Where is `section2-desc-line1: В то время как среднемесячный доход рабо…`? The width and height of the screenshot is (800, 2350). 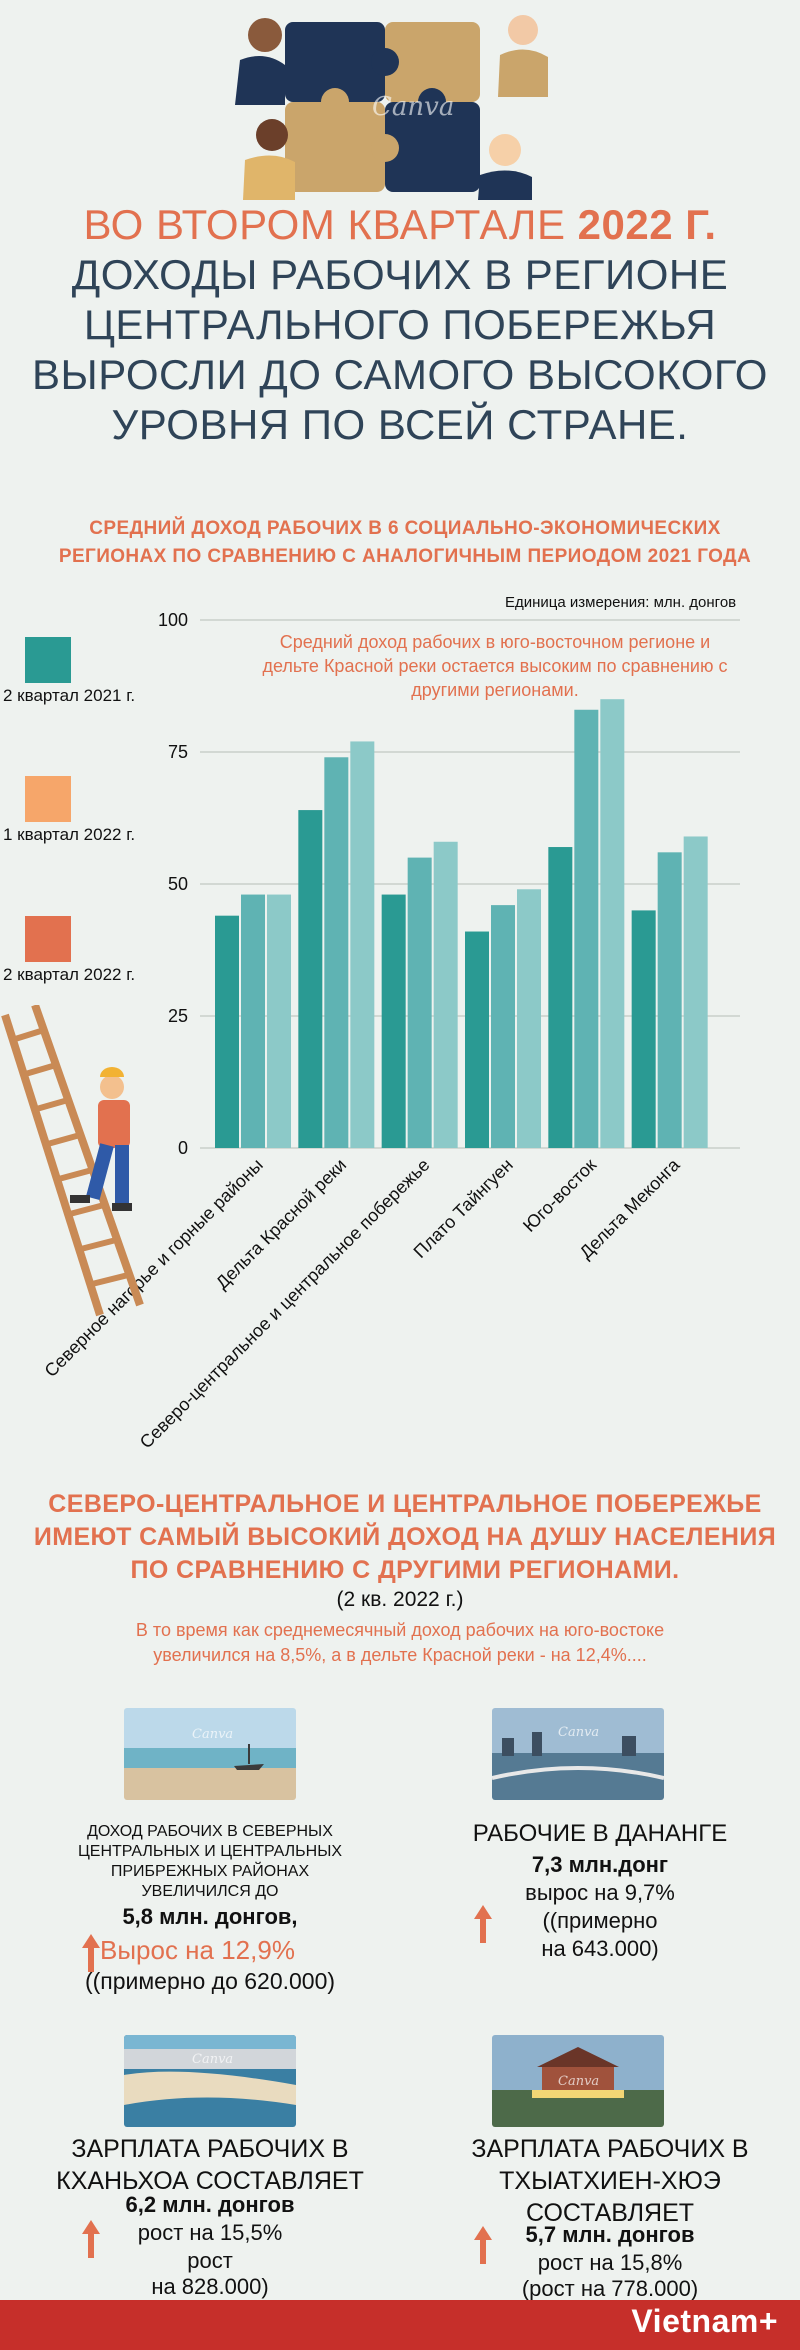
section2-desc-line1: В то время как среднемесячный доход рабо… is located at coordinates (400, 1630).